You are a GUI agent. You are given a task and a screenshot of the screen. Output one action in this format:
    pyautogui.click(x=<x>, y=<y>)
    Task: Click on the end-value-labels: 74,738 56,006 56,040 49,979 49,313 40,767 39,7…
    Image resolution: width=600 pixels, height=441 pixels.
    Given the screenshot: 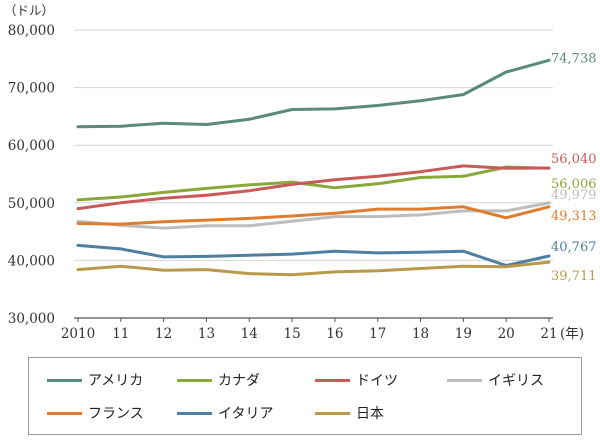 What is the action you would take?
    pyautogui.click(x=574, y=167)
    